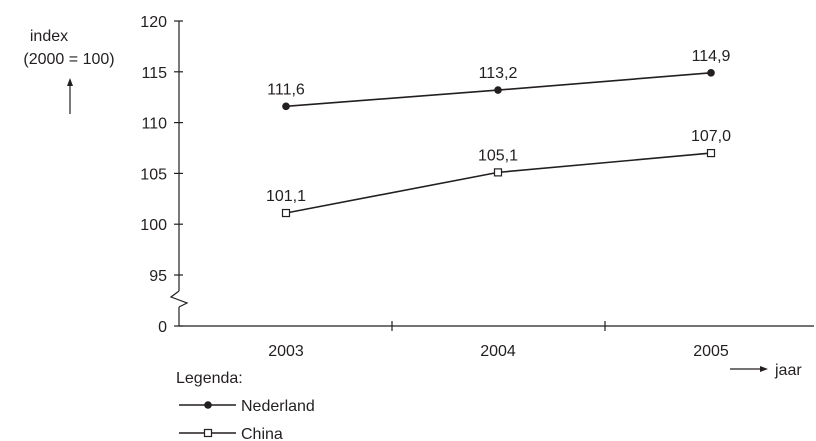  What do you see at coordinates (70, 96) in the screenshot?
I see `y-axis-label-arrow` at bounding box center [70, 96].